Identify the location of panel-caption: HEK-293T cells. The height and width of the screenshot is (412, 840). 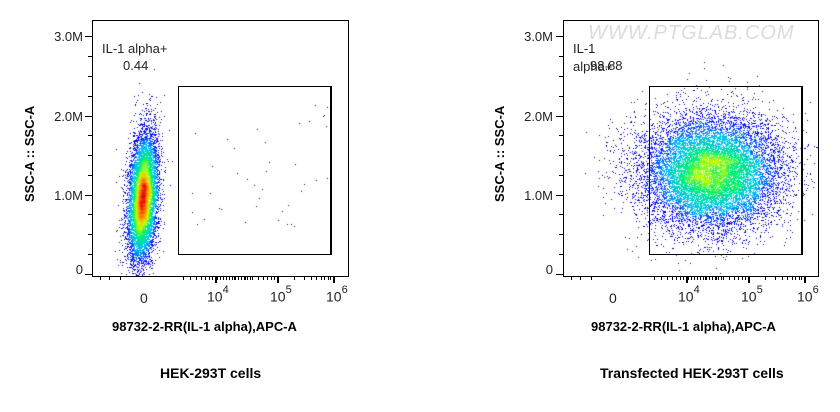
(211, 373).